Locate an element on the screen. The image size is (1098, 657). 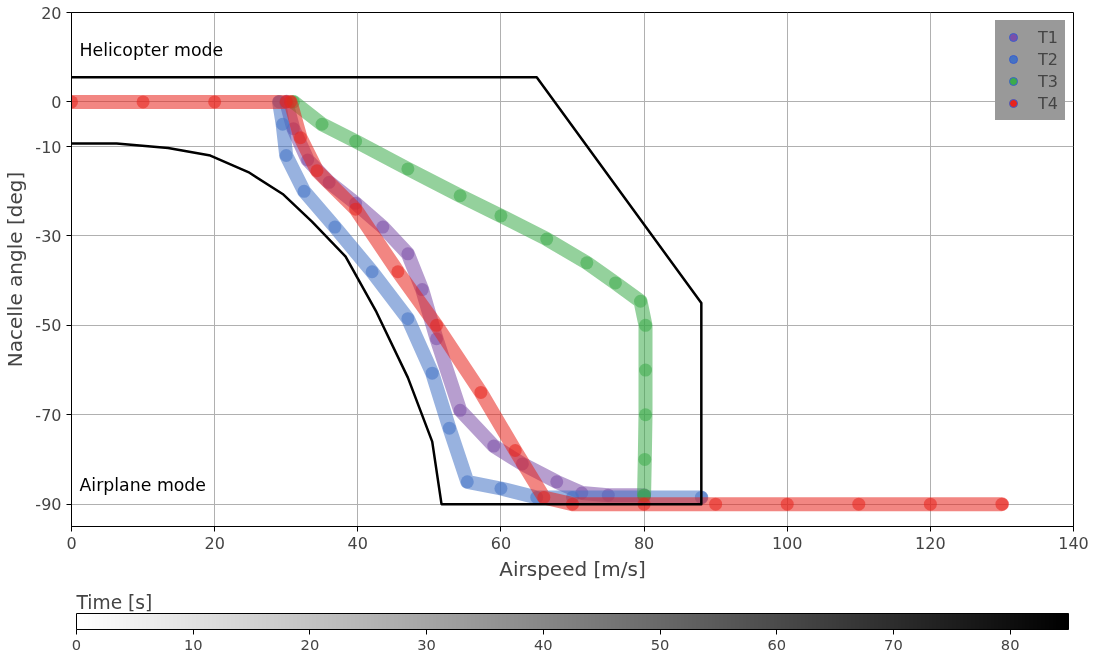
color-bar-label: 60 is located at coordinates (777, 644).